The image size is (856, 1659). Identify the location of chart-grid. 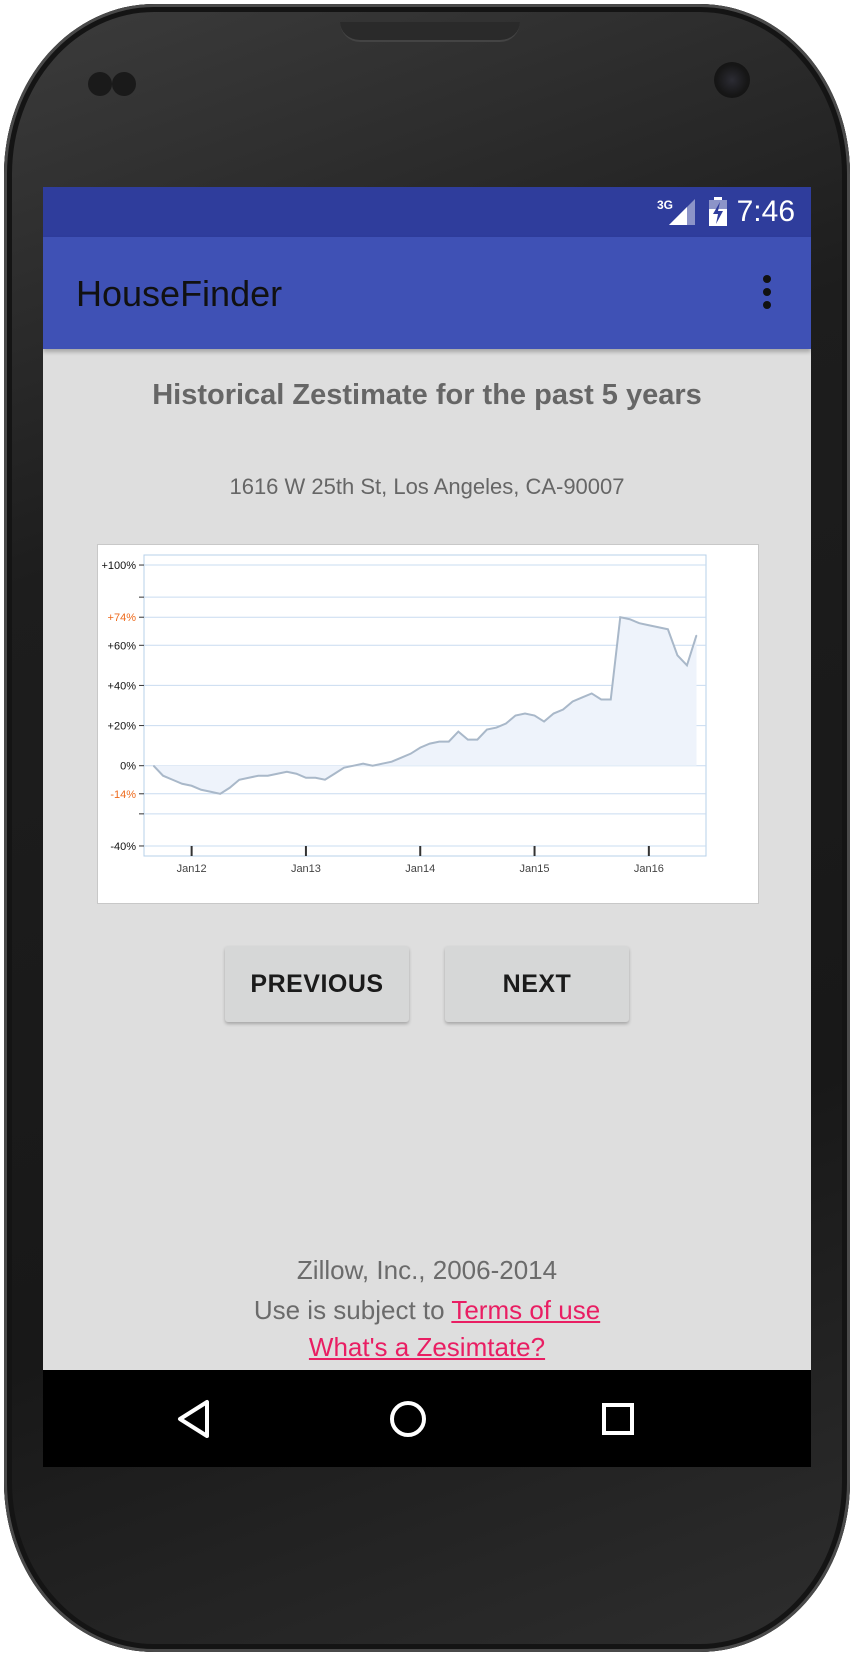
(425, 705).